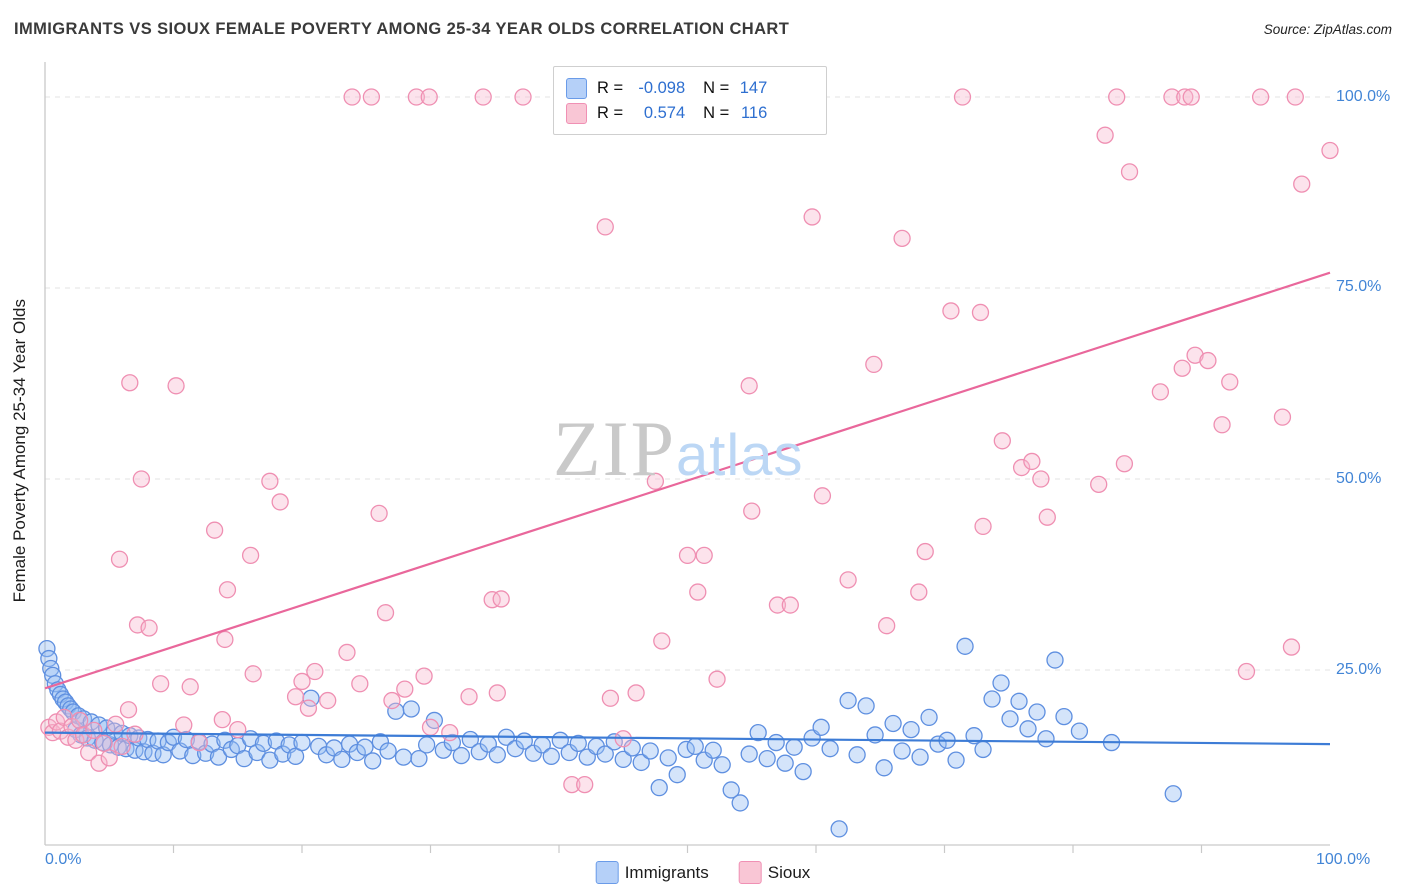  What do you see at coordinates (690, 113) in the screenshot?
I see `stats-row-sioux: R = 0.574 N = 116` at bounding box center [690, 113].